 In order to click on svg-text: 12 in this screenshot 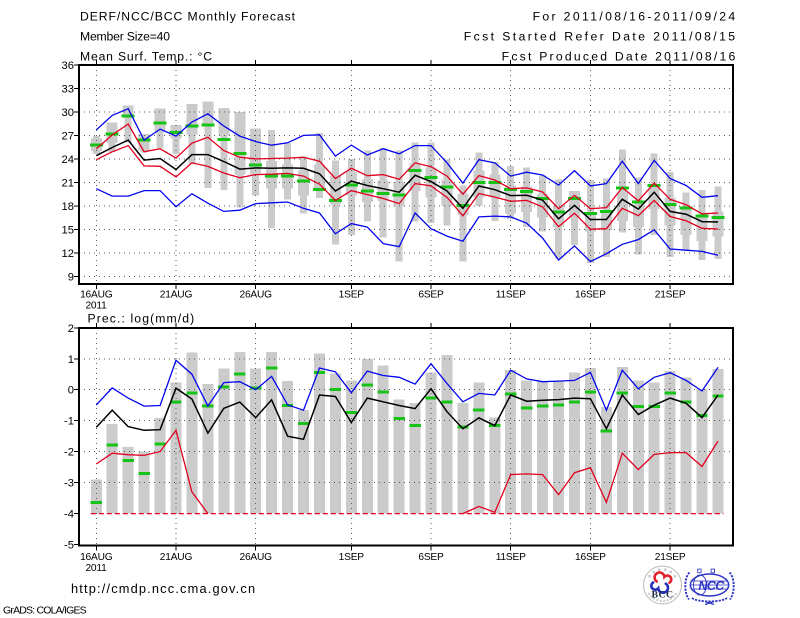, I will do `click(68, 254)`.